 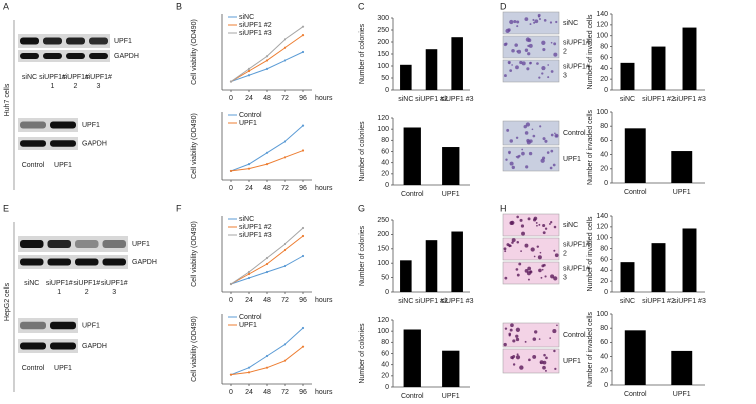 What do you see at coordinates (255, 33) in the screenshot?
I see `legend-label: siUPF1 #3` at bounding box center [255, 33].